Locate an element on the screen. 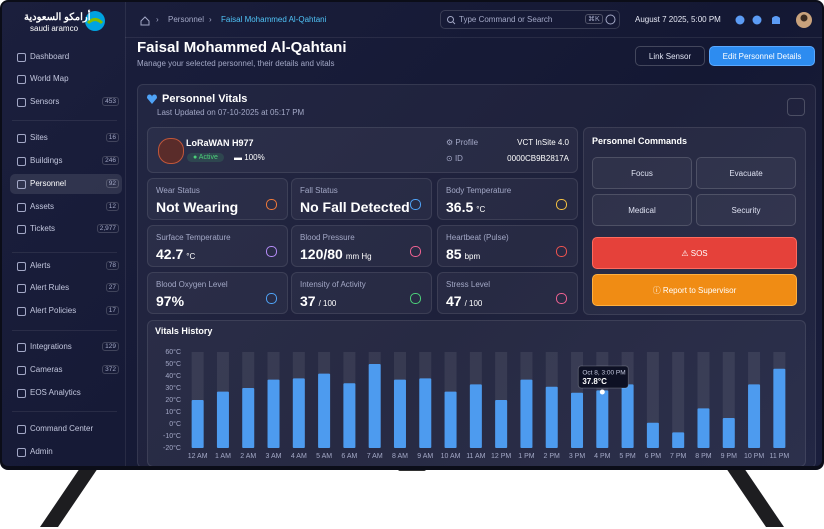 The image size is (824, 529). command-button: Security is located at coordinates (746, 210).